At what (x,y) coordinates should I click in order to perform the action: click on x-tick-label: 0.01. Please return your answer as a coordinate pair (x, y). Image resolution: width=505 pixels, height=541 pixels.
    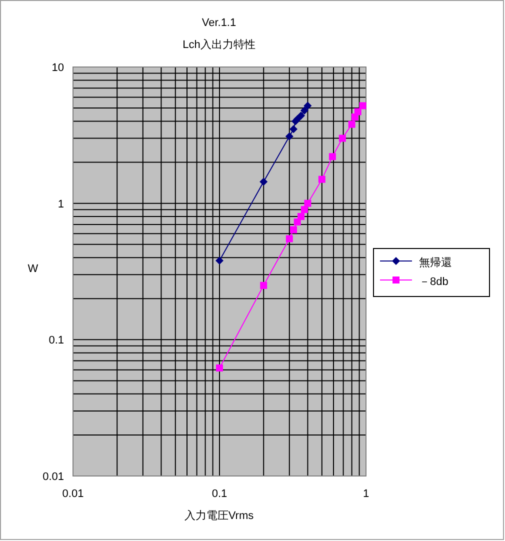
    Looking at the image, I should click on (73, 494).